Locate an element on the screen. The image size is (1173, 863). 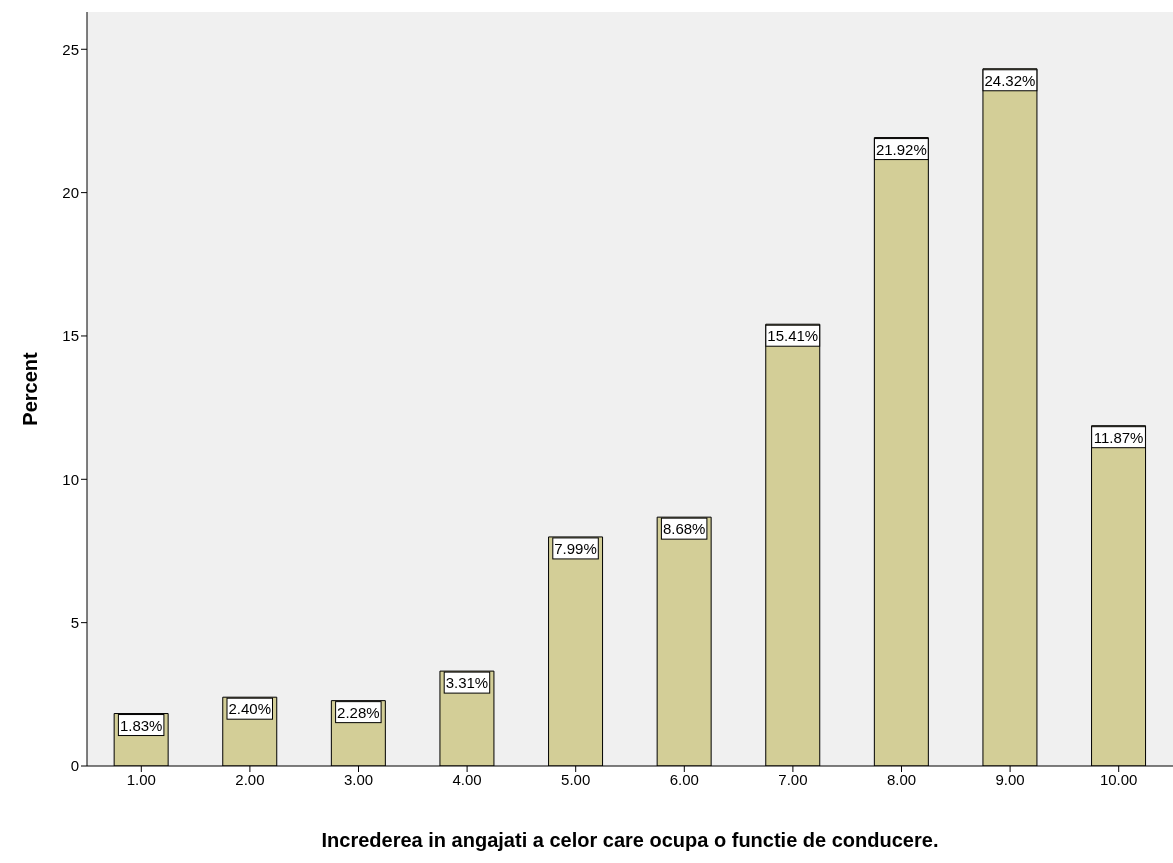
x-tick-label: 9.00 is located at coordinates (1010, 779).